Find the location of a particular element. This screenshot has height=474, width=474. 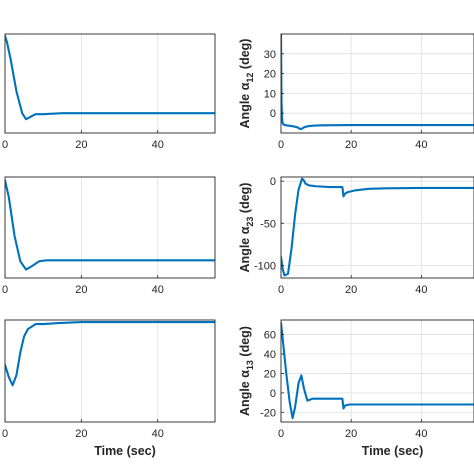

y-axis-label-subscript: 13 is located at coordinates (250, 365).